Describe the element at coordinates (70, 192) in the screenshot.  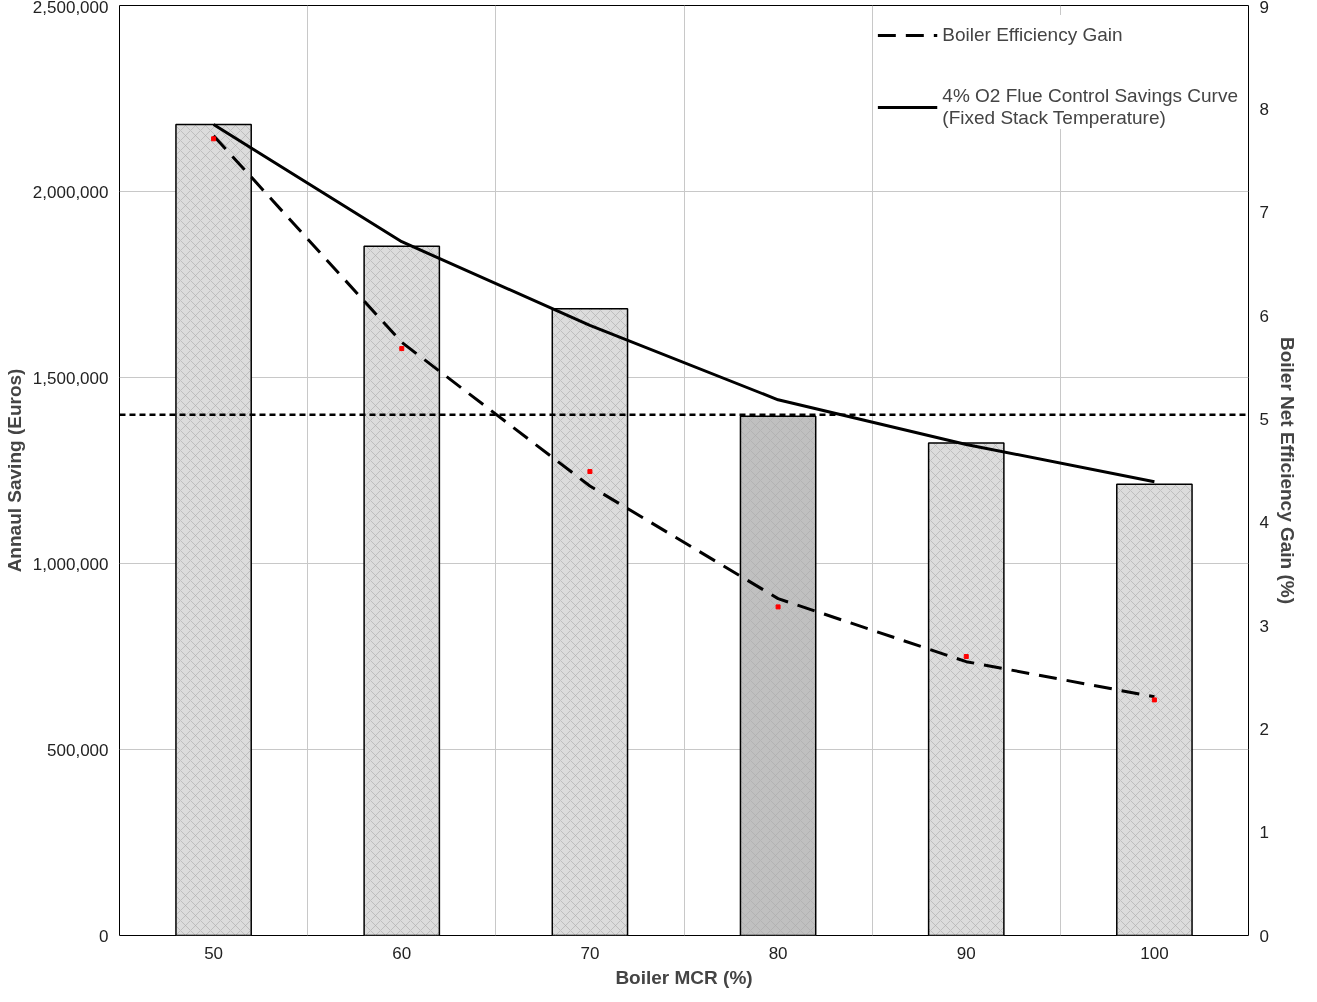
I see `y-tick-label: 2,000,000` at that location.